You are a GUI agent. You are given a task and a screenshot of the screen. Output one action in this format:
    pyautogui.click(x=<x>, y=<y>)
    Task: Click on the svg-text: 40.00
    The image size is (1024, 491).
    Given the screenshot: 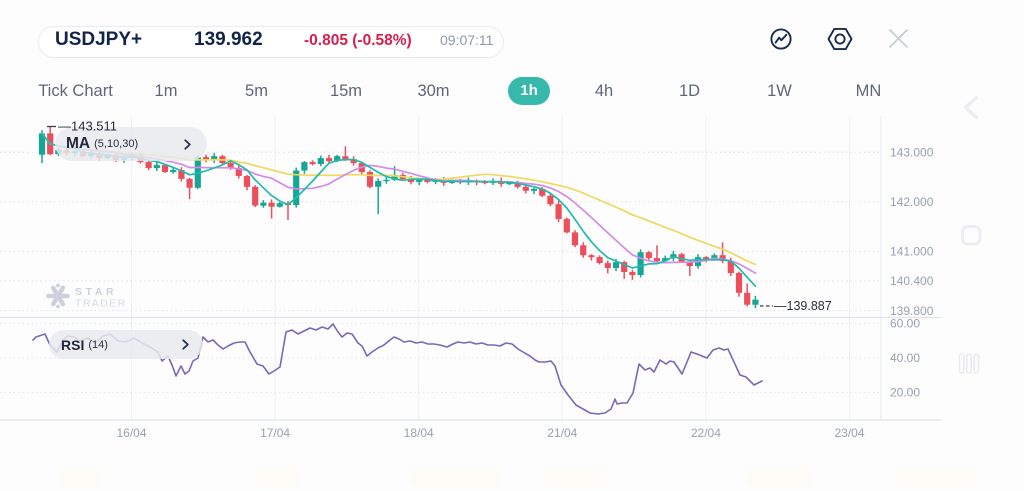 What is the action you would take?
    pyautogui.click(x=905, y=358)
    